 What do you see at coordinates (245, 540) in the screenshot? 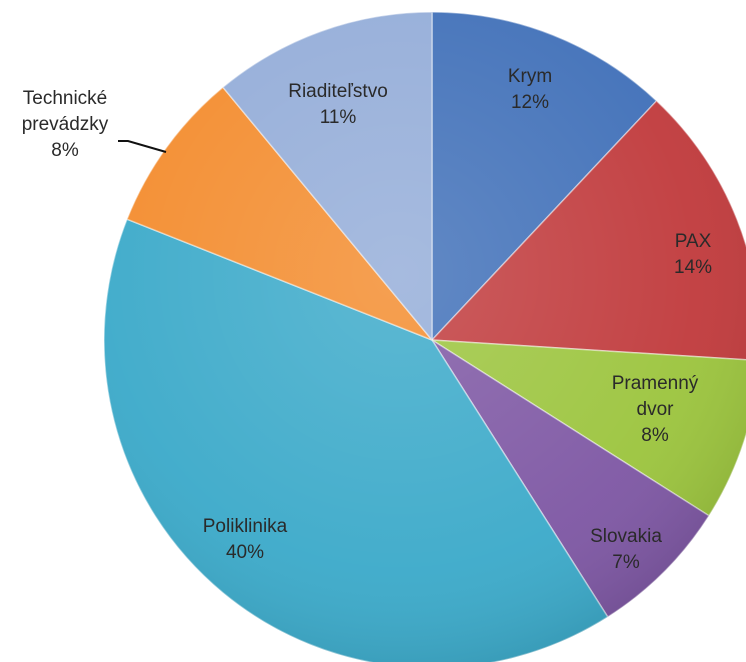
I see `slice-label: Poliklinika 40%` at bounding box center [245, 540].